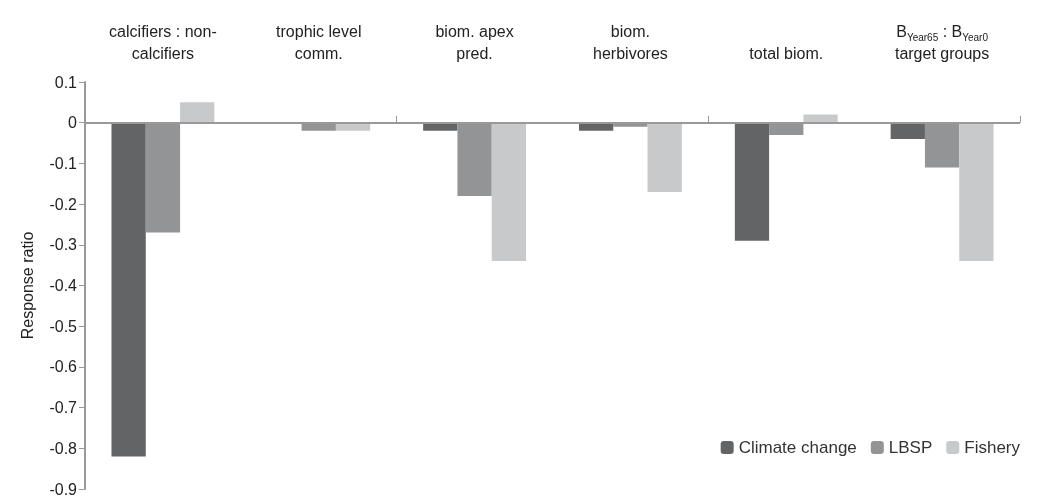 The image size is (1045, 501). What do you see at coordinates (27, 285) in the screenshot?
I see `y-axis-title: Response ratio` at bounding box center [27, 285].